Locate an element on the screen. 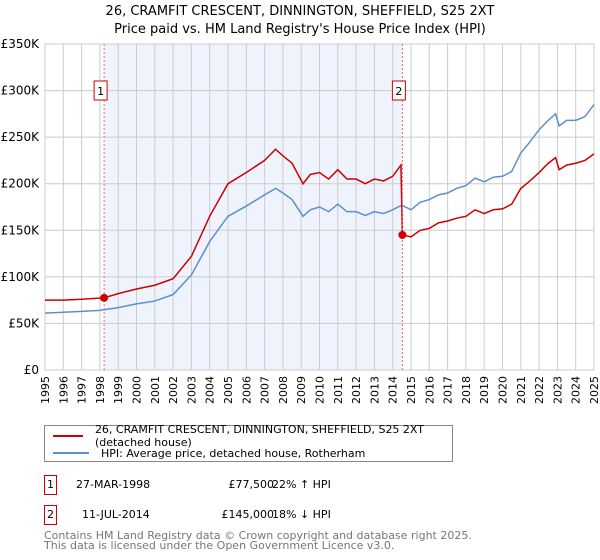 This screenshot has height=560, width=600. transaction-price: £145,000 is located at coordinates (248, 514).